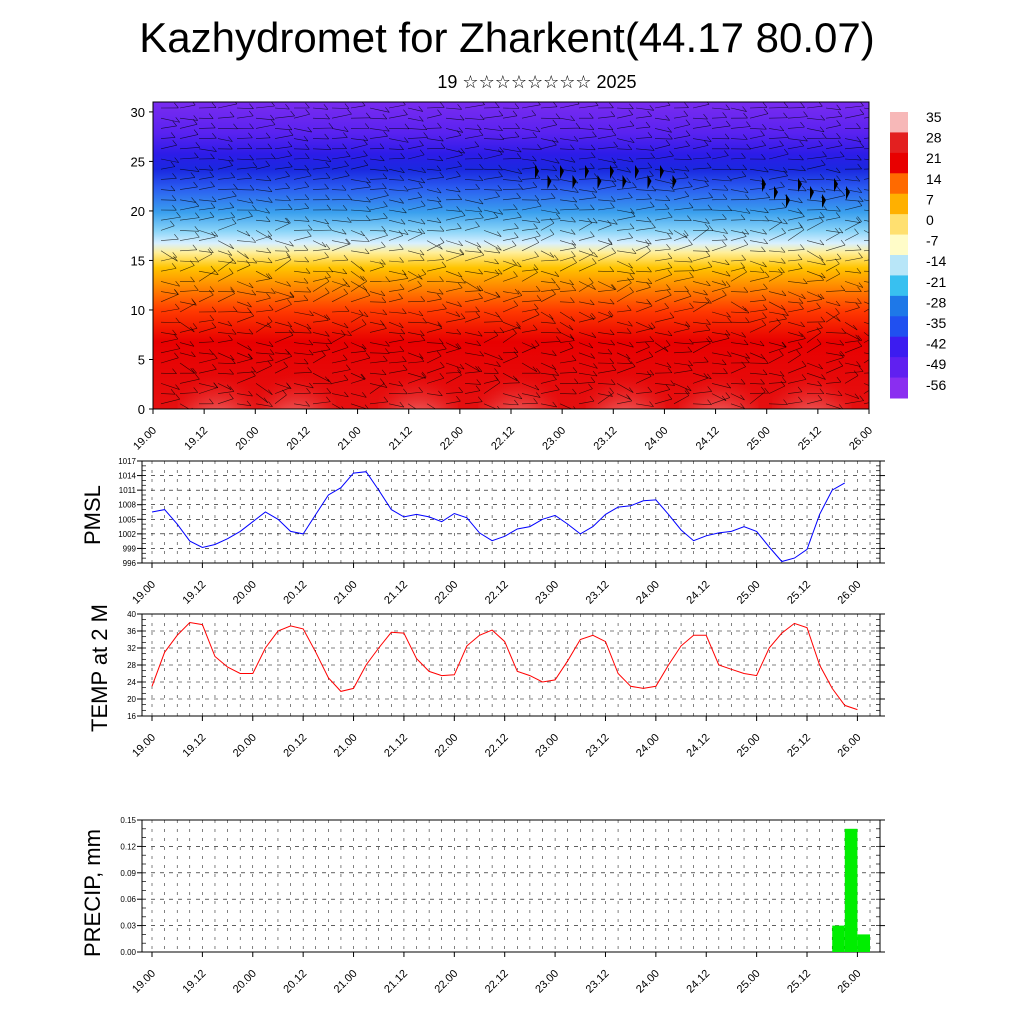  I want to click on colorbar-label: -28, so click(936, 302).